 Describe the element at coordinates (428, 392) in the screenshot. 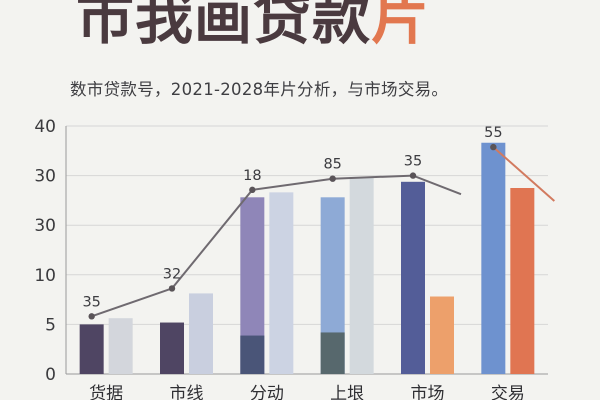

I see `x-category-label: 市场` at that location.